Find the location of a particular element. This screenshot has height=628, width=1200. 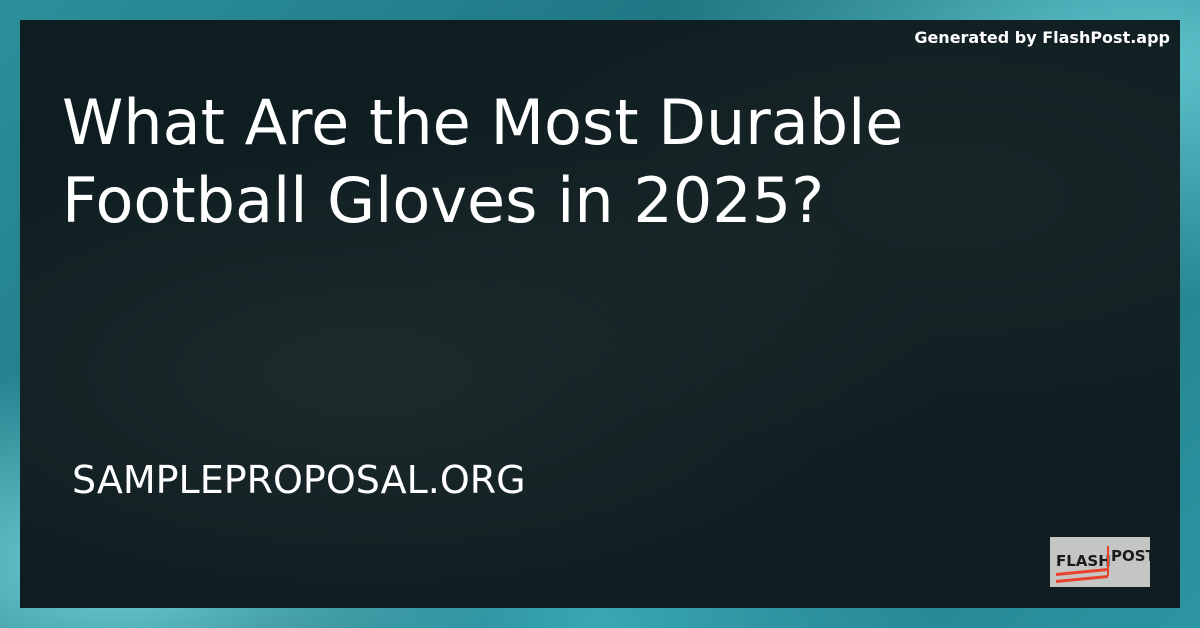

flashpost-logo: FLASH POST is located at coordinates (1100, 562).